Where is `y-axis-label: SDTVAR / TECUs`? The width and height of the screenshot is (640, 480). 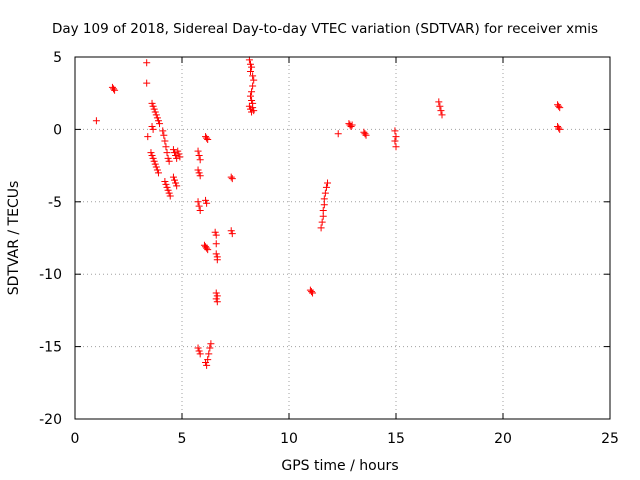 y-axis-label: SDTVAR / TECUs is located at coordinates (14, 238).